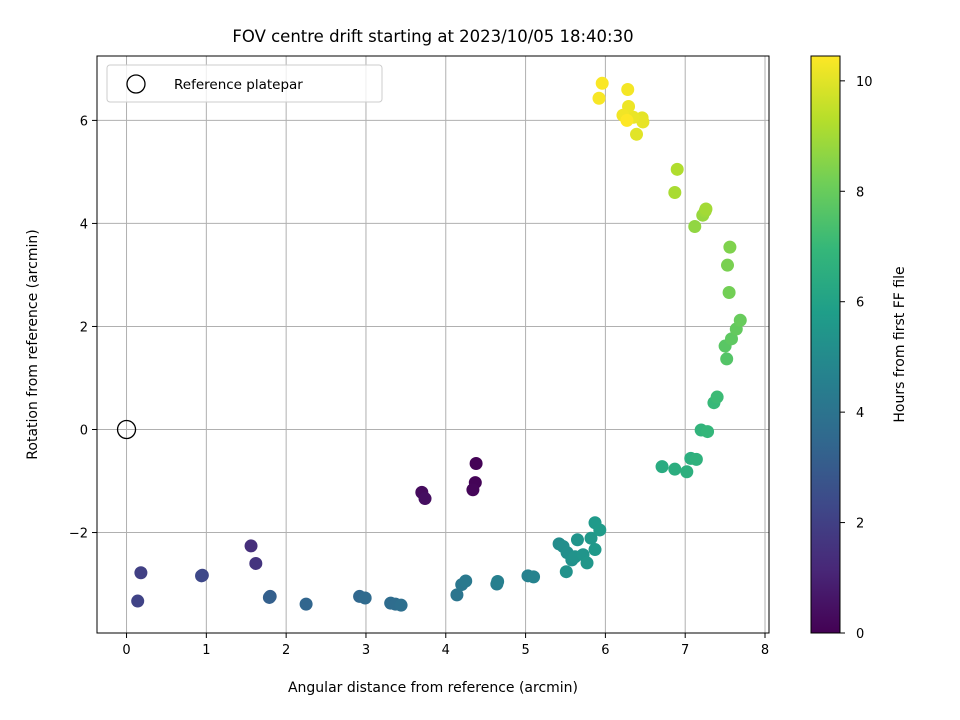 This screenshot has height=720, width=960. I want to click on x-tick-label: 1, so click(206, 650).